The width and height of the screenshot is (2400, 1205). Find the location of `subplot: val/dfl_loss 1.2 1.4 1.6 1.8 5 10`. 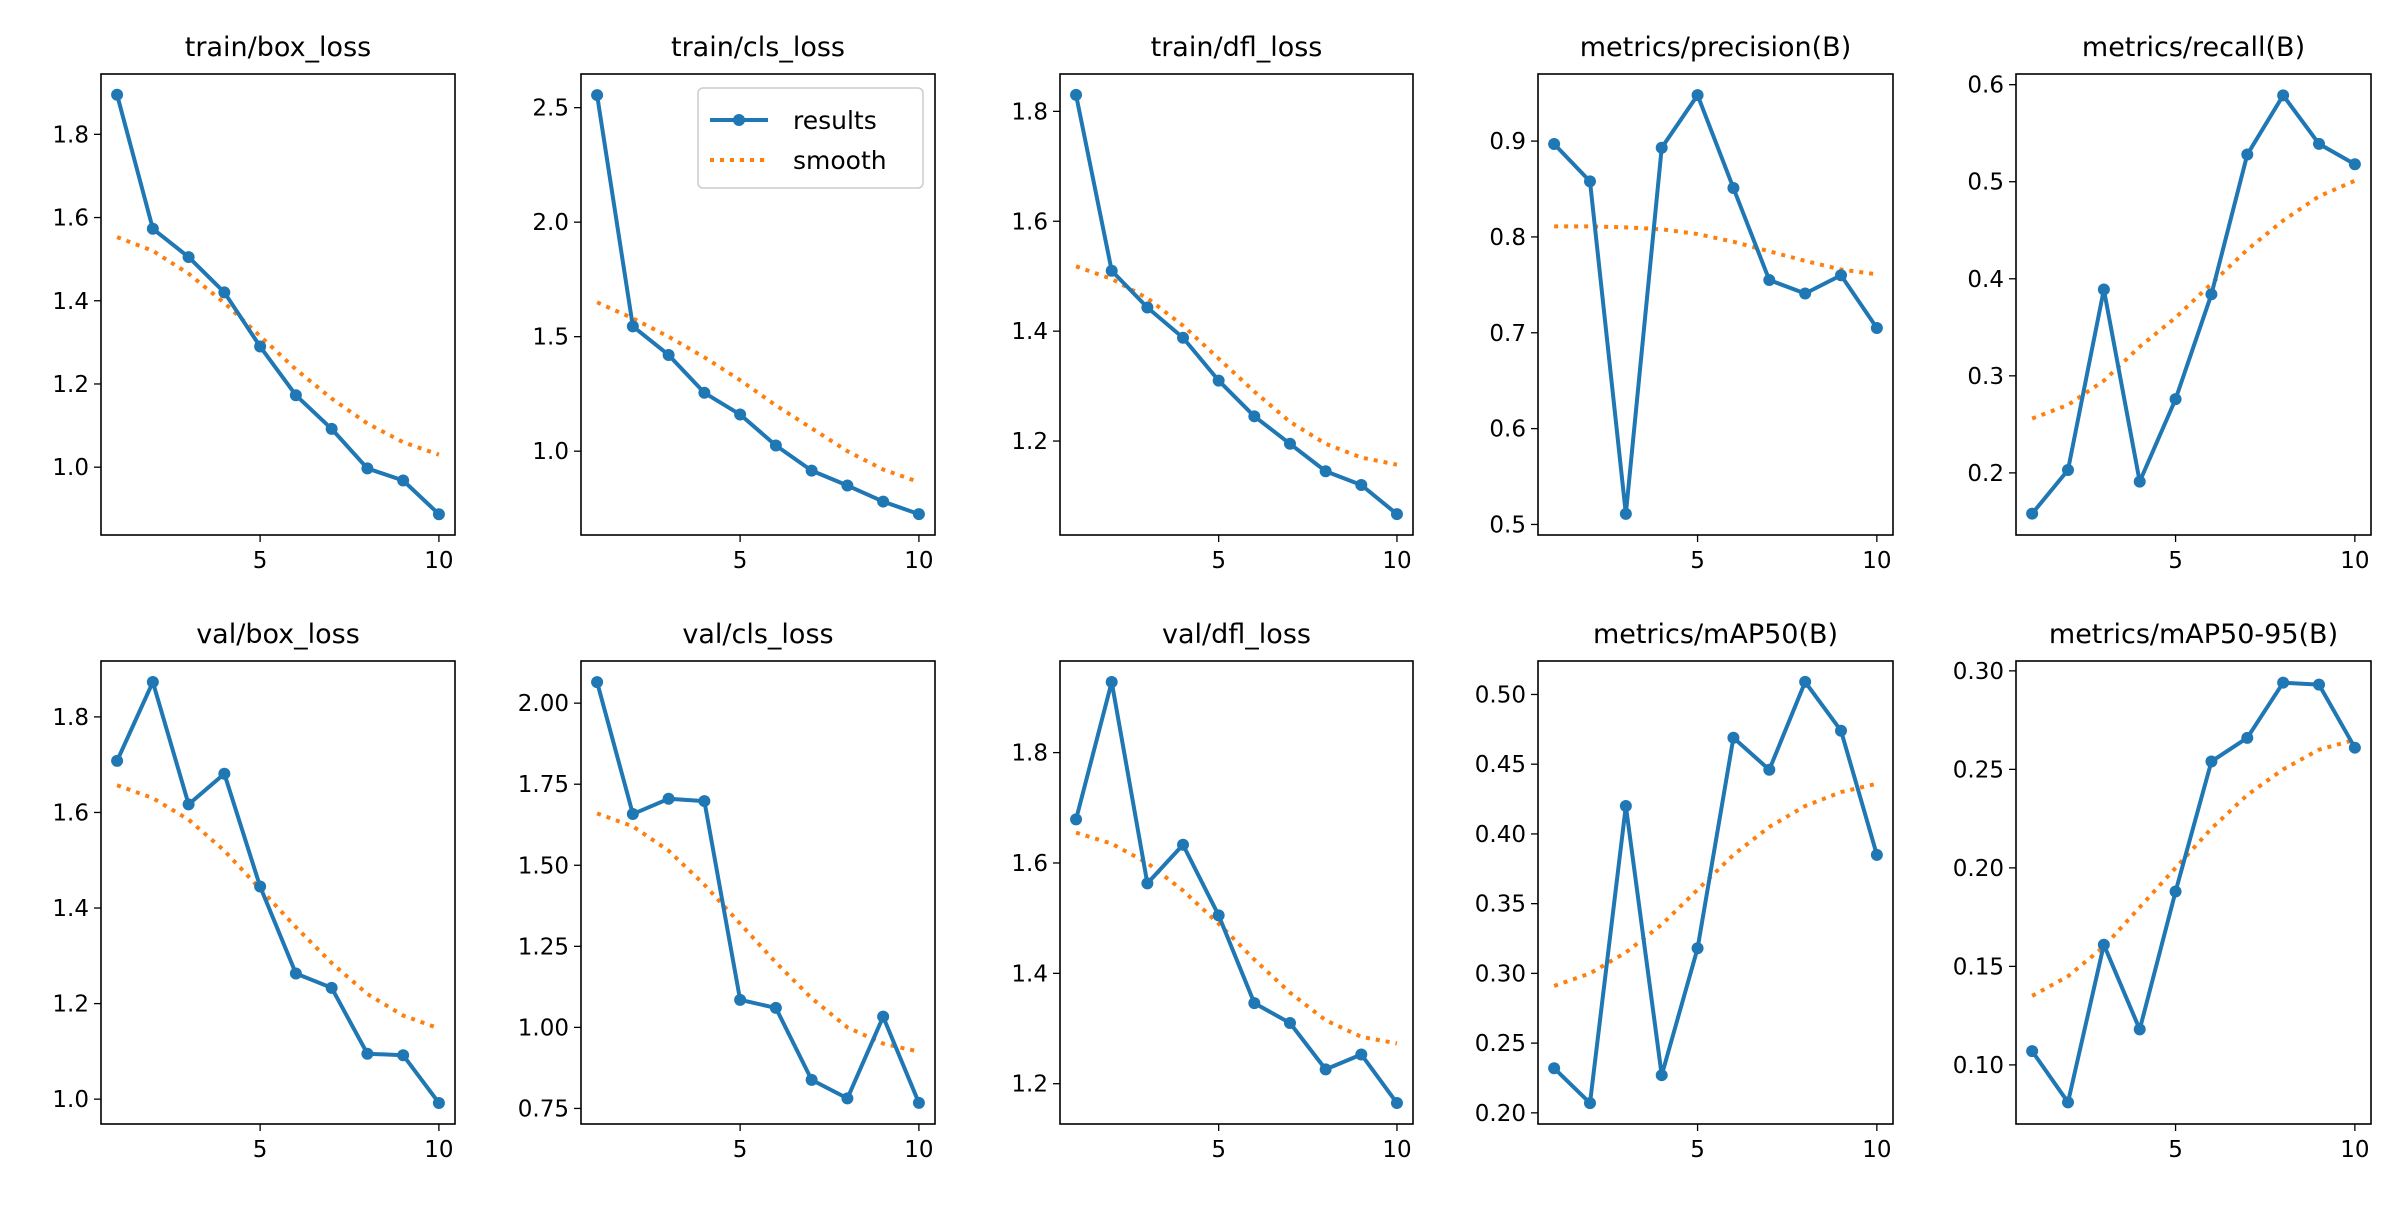

subplot: val/dfl_loss 1.2 1.4 1.6 1.8 5 10 is located at coordinates (1212, 891).